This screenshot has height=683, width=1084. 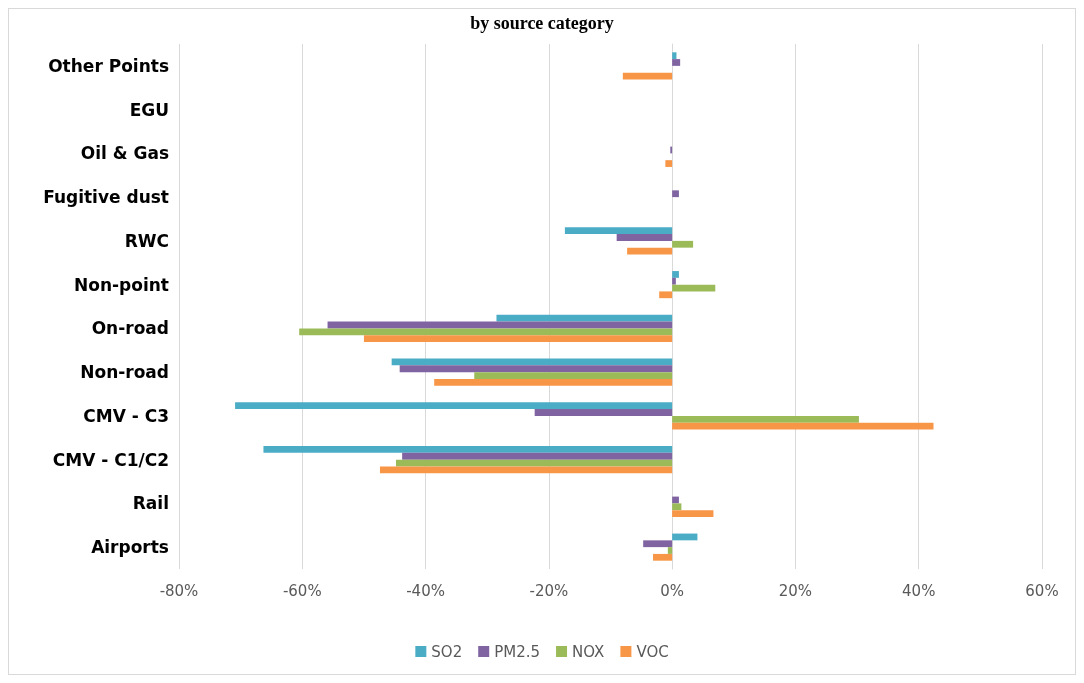 I want to click on x-tick-label: -80%, so click(x=179, y=590).